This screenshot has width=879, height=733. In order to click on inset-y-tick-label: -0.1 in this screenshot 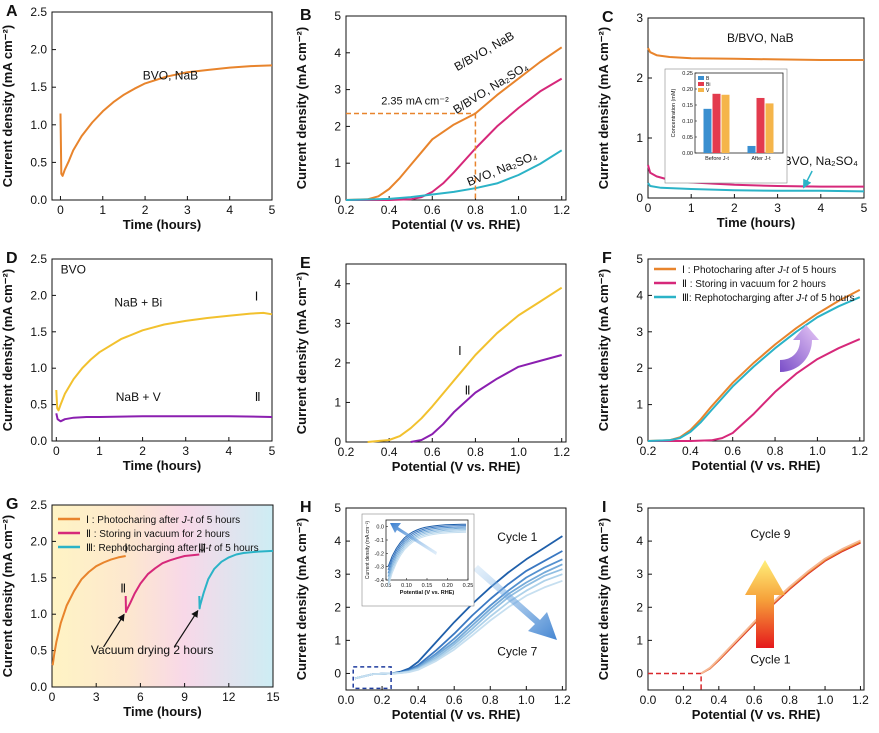, I will do `click(379, 541)`.